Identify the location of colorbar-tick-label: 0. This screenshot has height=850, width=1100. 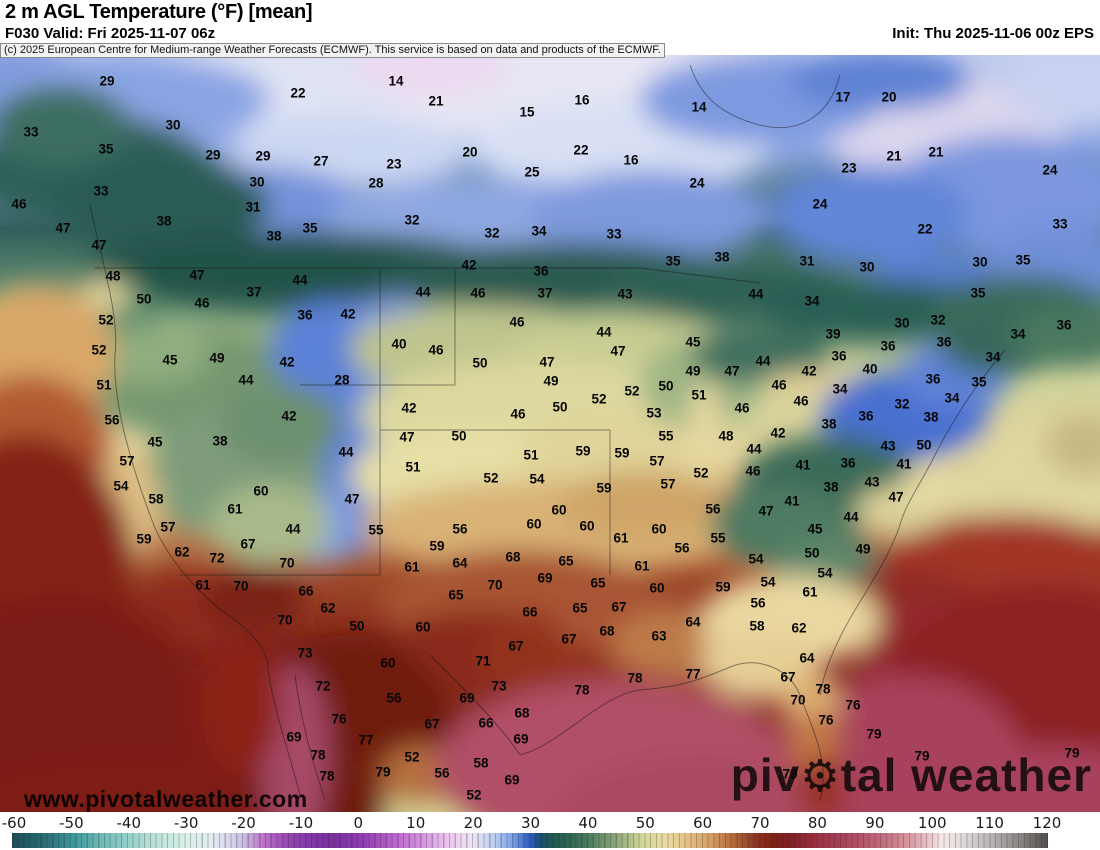
(358, 823).